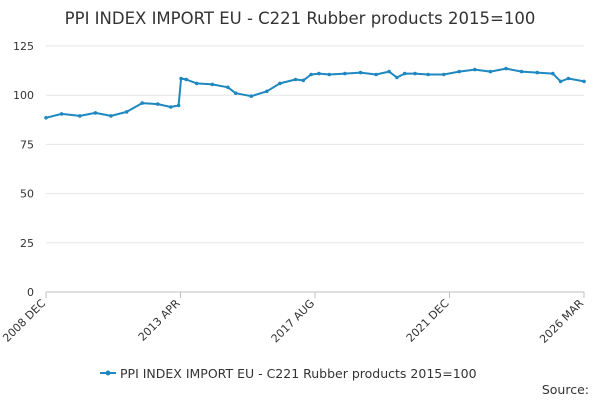 Image resolution: width=600 pixels, height=400 pixels. Describe the element at coordinates (30, 292) in the screenshot. I see `y-tick-label: 0` at that location.